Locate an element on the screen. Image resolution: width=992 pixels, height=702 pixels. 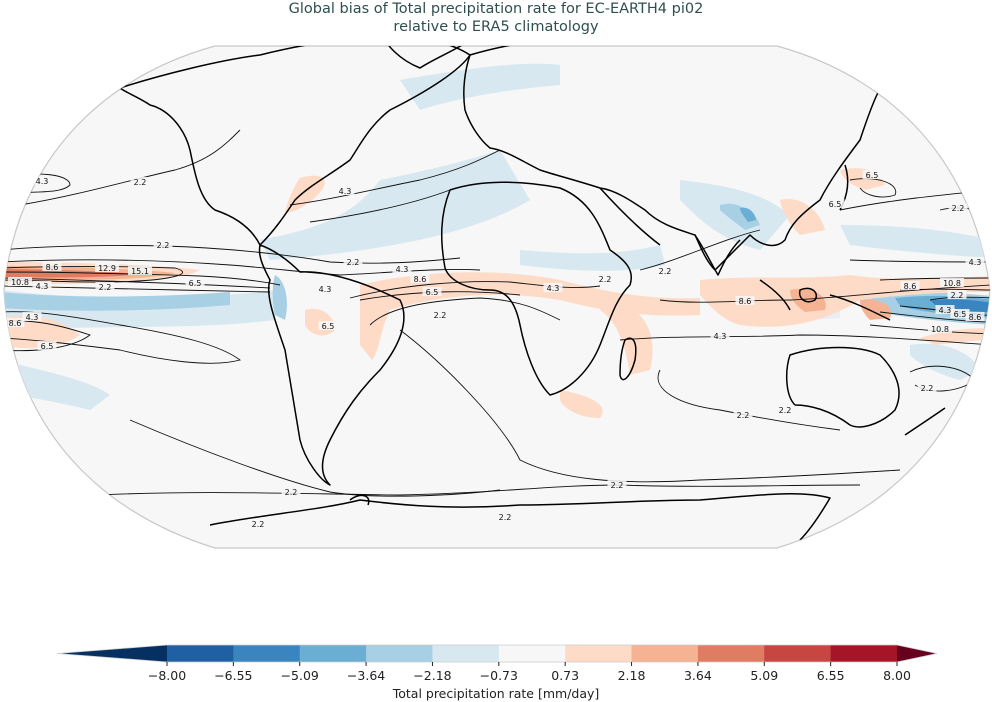
negative-bias-very-strong is located at coordinates (960, 305).